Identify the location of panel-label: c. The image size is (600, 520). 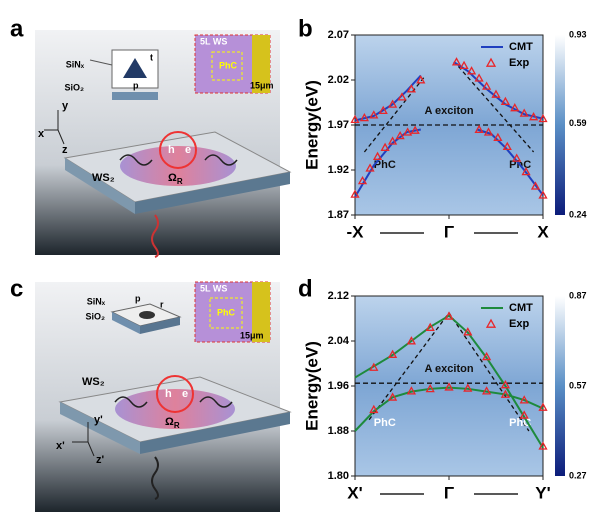
(16, 288).